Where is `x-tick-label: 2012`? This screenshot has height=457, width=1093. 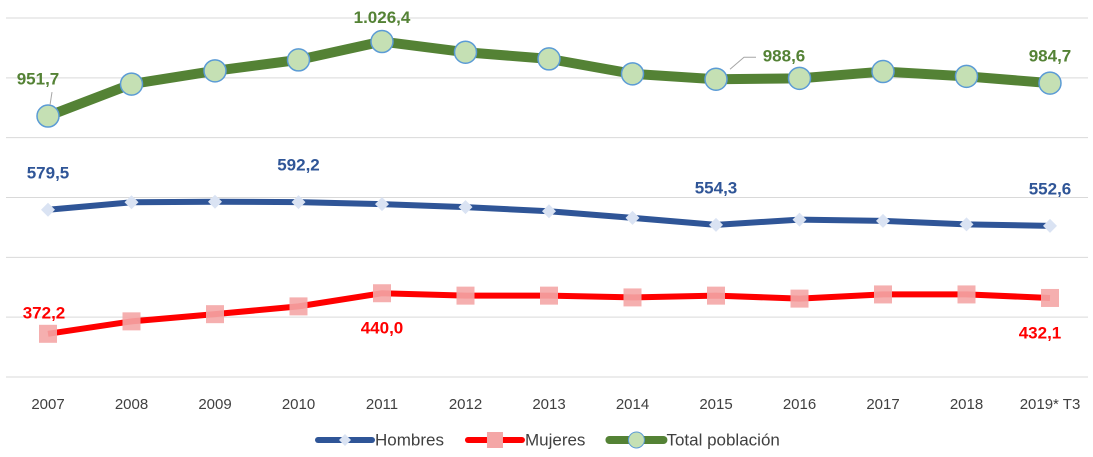
x-tick-label: 2012 is located at coordinates (465, 404).